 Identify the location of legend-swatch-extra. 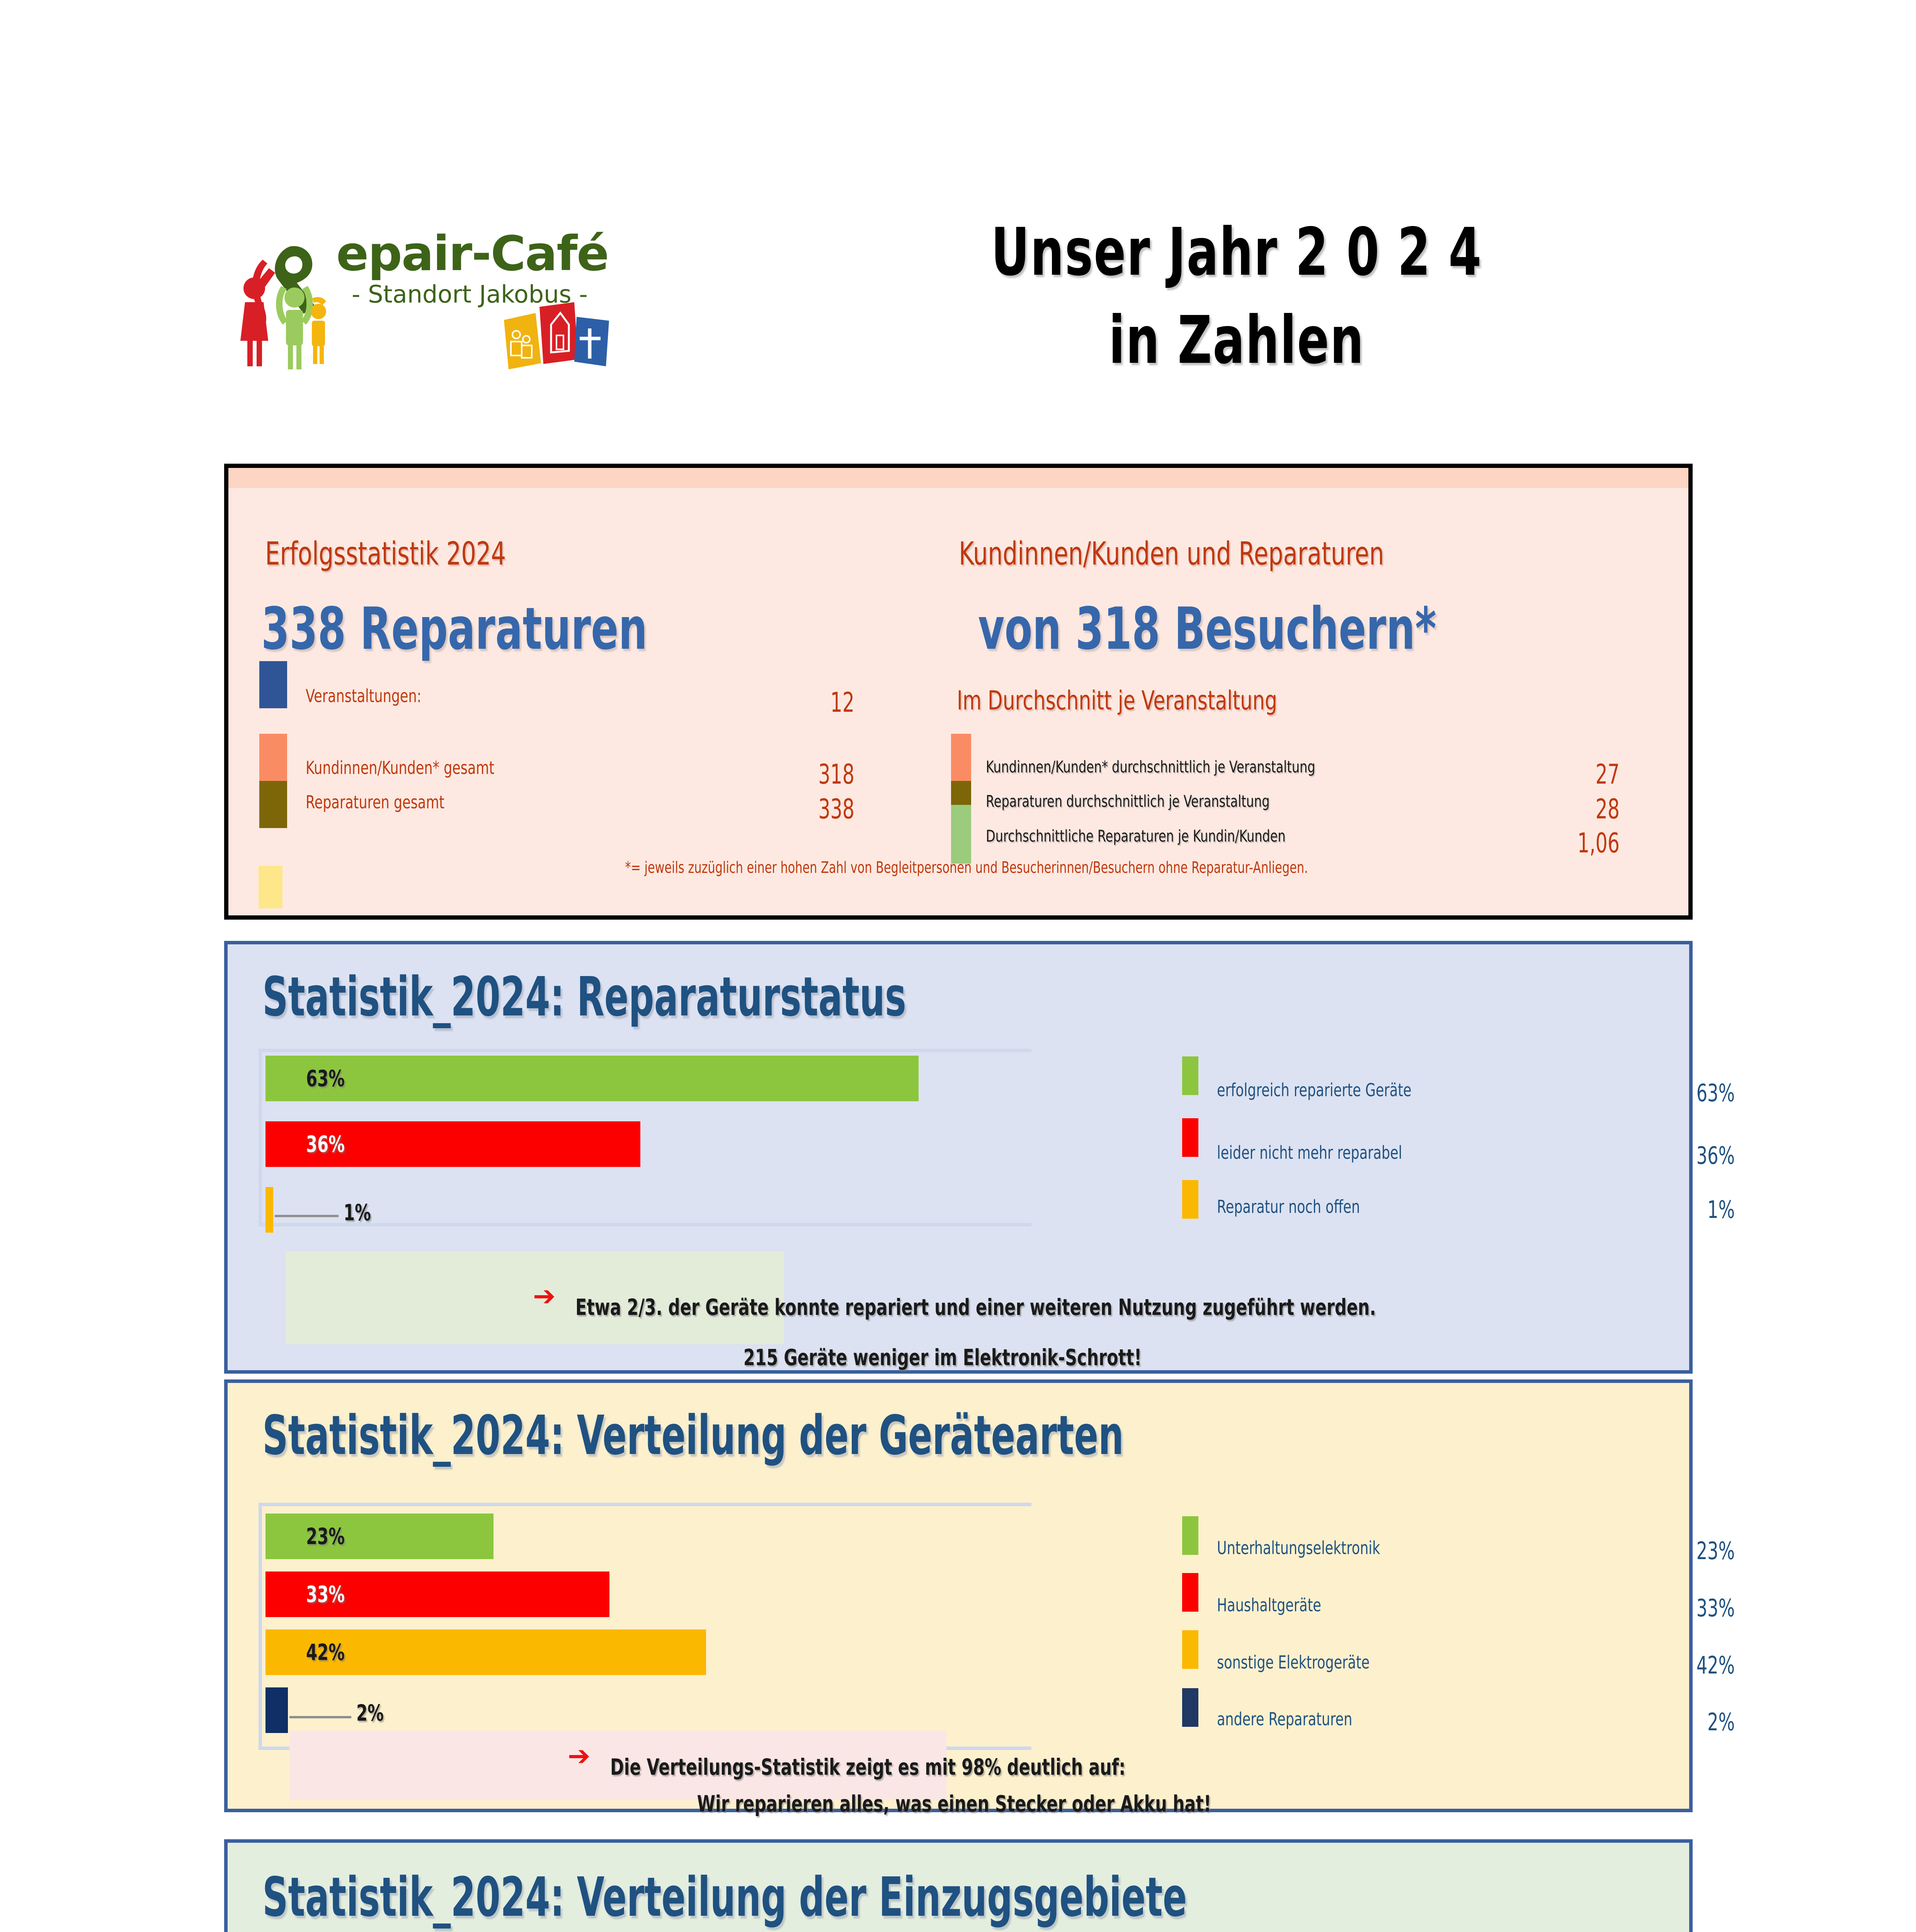
(271, 887).